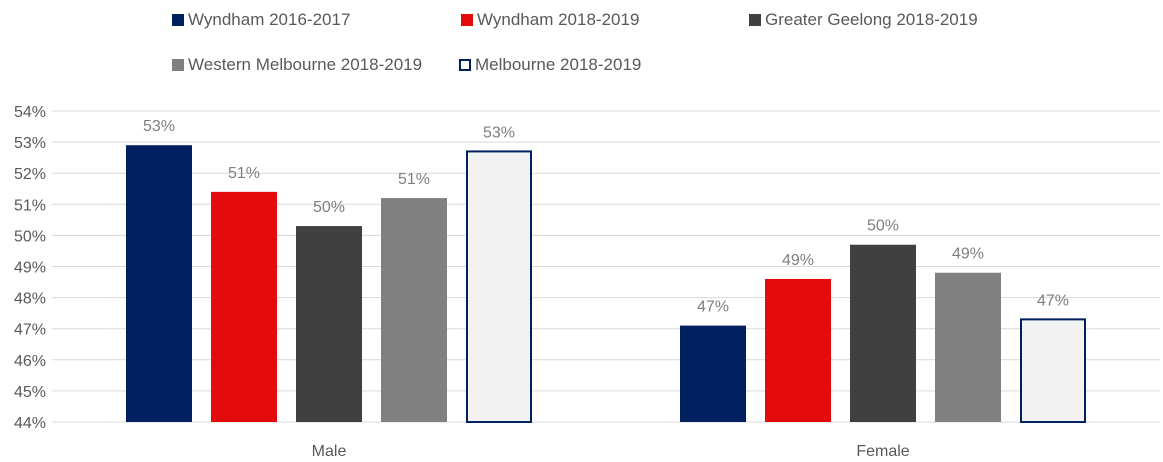 The image size is (1163, 462). I want to click on y-tick-label: 44%, so click(30, 423).